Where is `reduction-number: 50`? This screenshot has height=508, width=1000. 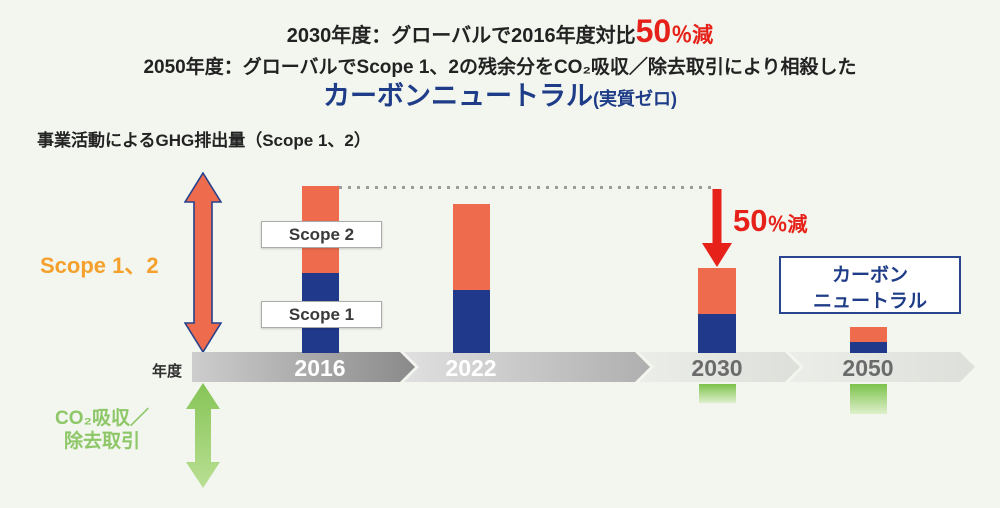
reduction-number: 50 is located at coordinates (750, 220).